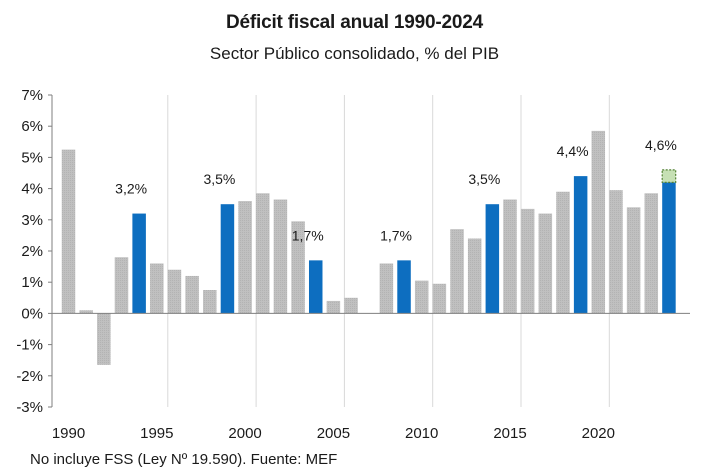 The width and height of the screenshot is (709, 475). What do you see at coordinates (633, 260) in the screenshot?
I see `bar-2022` at bounding box center [633, 260].